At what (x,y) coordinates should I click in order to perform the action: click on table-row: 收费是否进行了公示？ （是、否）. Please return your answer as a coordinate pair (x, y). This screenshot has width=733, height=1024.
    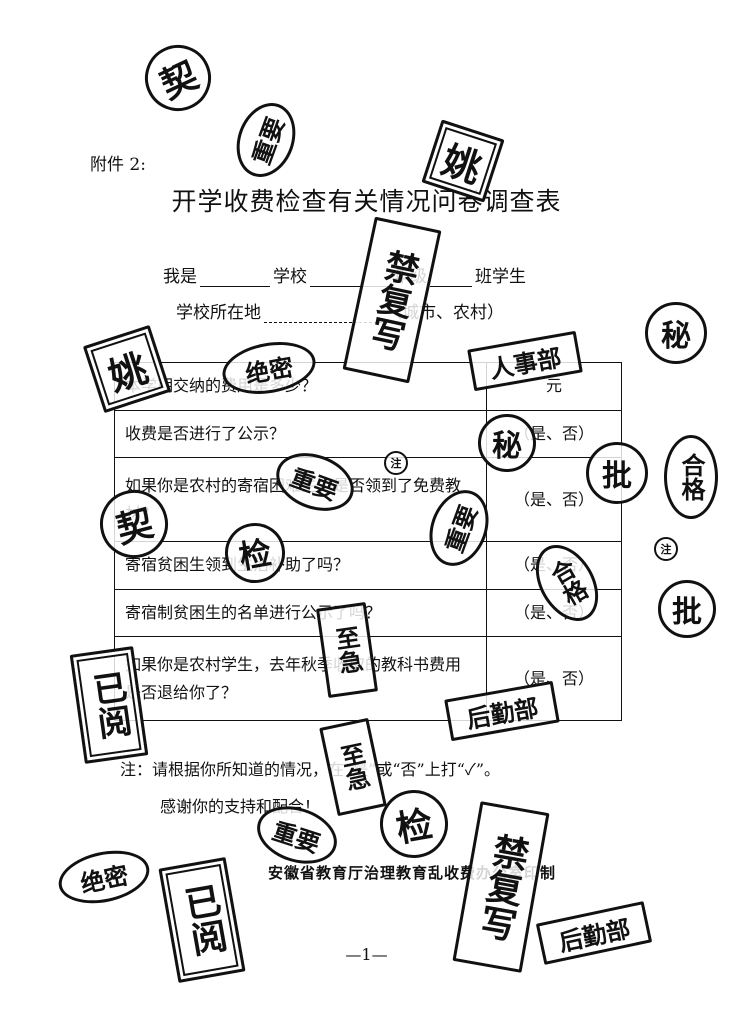
    Looking at the image, I should click on (368, 434).